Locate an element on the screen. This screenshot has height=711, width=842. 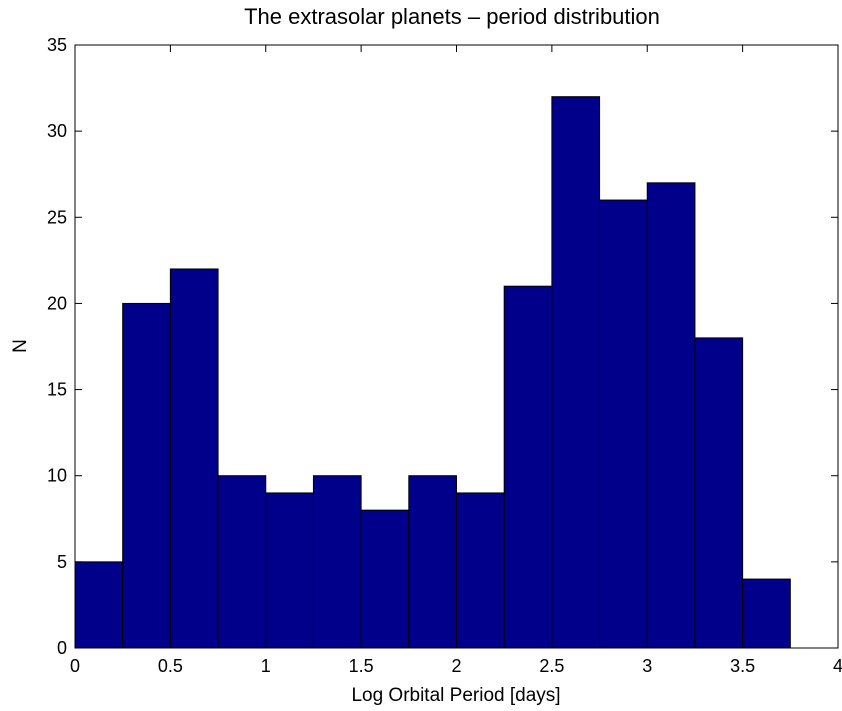
x-tick-label: 0 is located at coordinates (75, 666).